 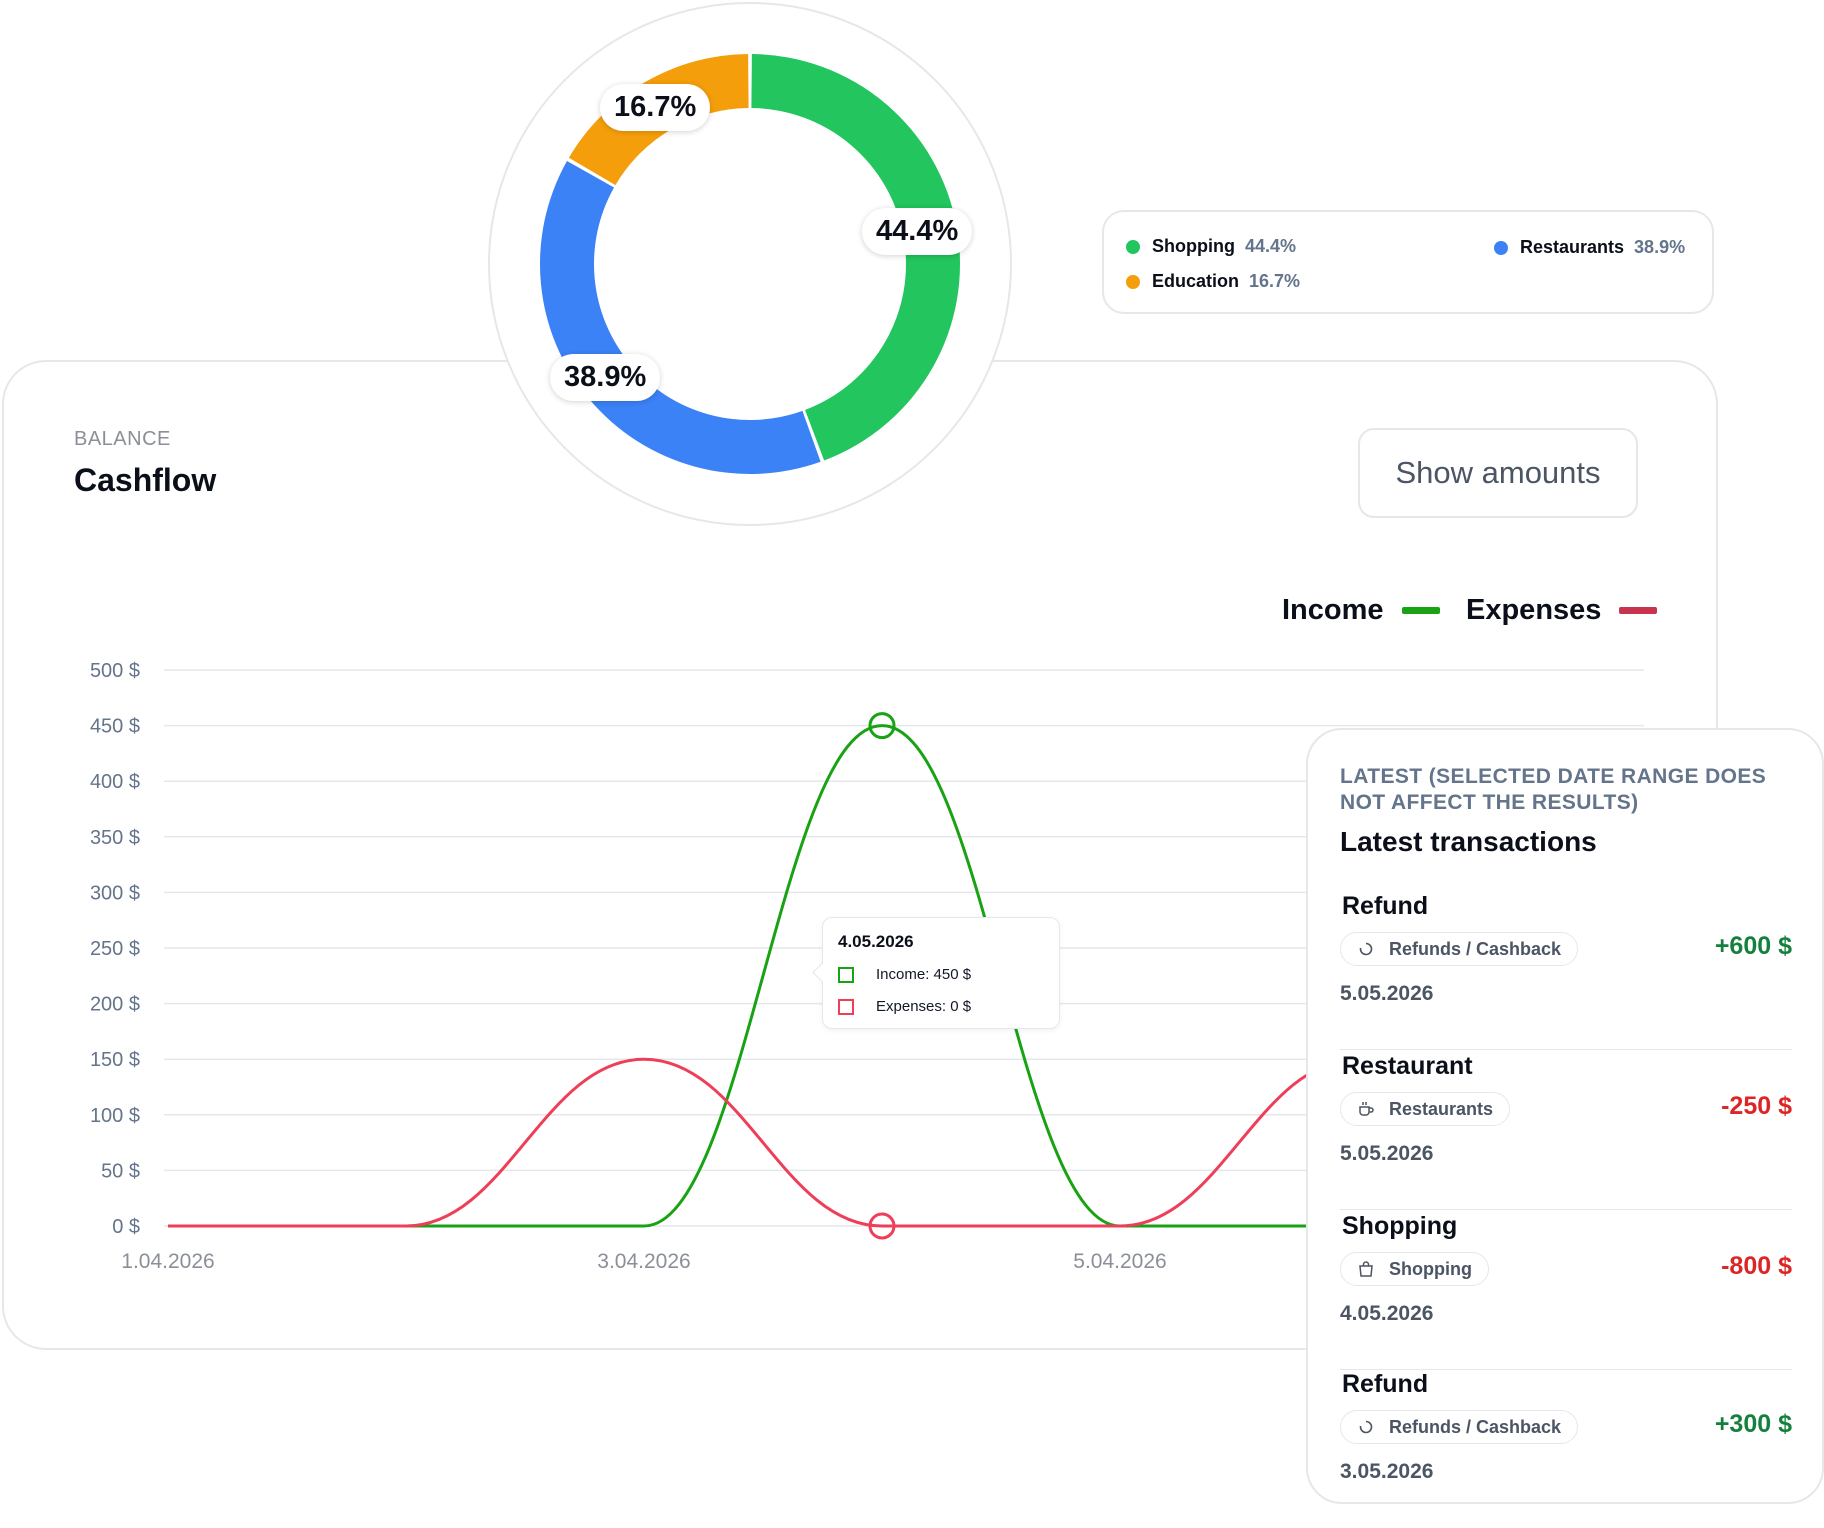 I want to click on donut-slice-restaurants, so click(x=680, y=318).